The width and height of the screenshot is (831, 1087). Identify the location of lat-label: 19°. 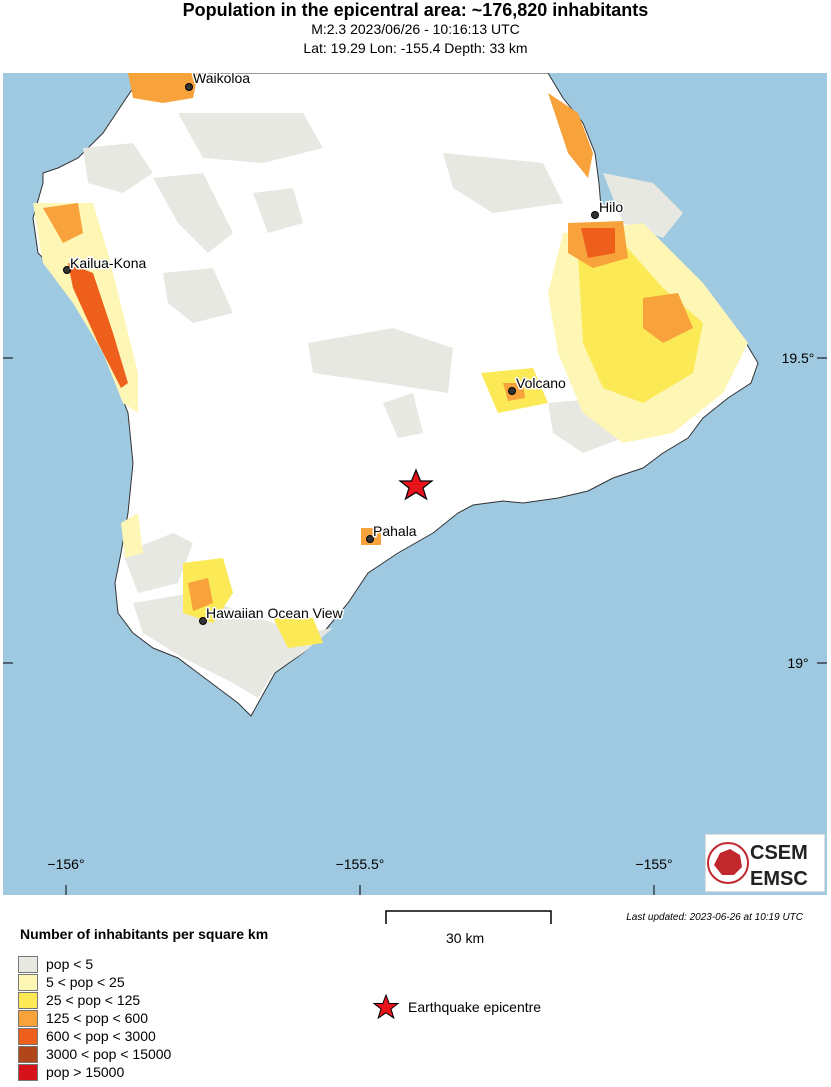
(797, 663).